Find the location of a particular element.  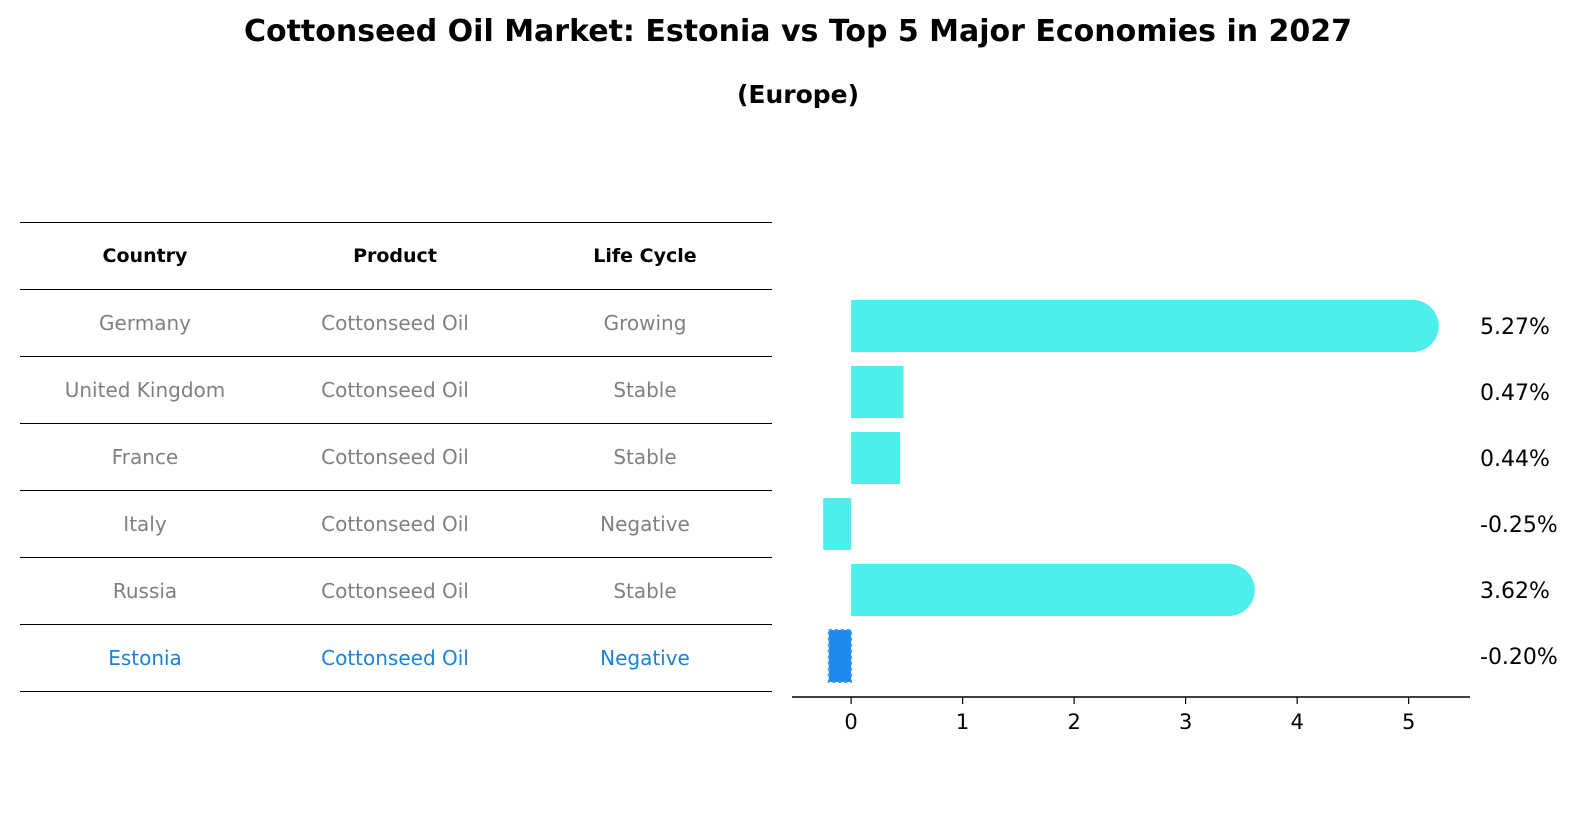

bar-united-kingdom is located at coordinates (877, 392).